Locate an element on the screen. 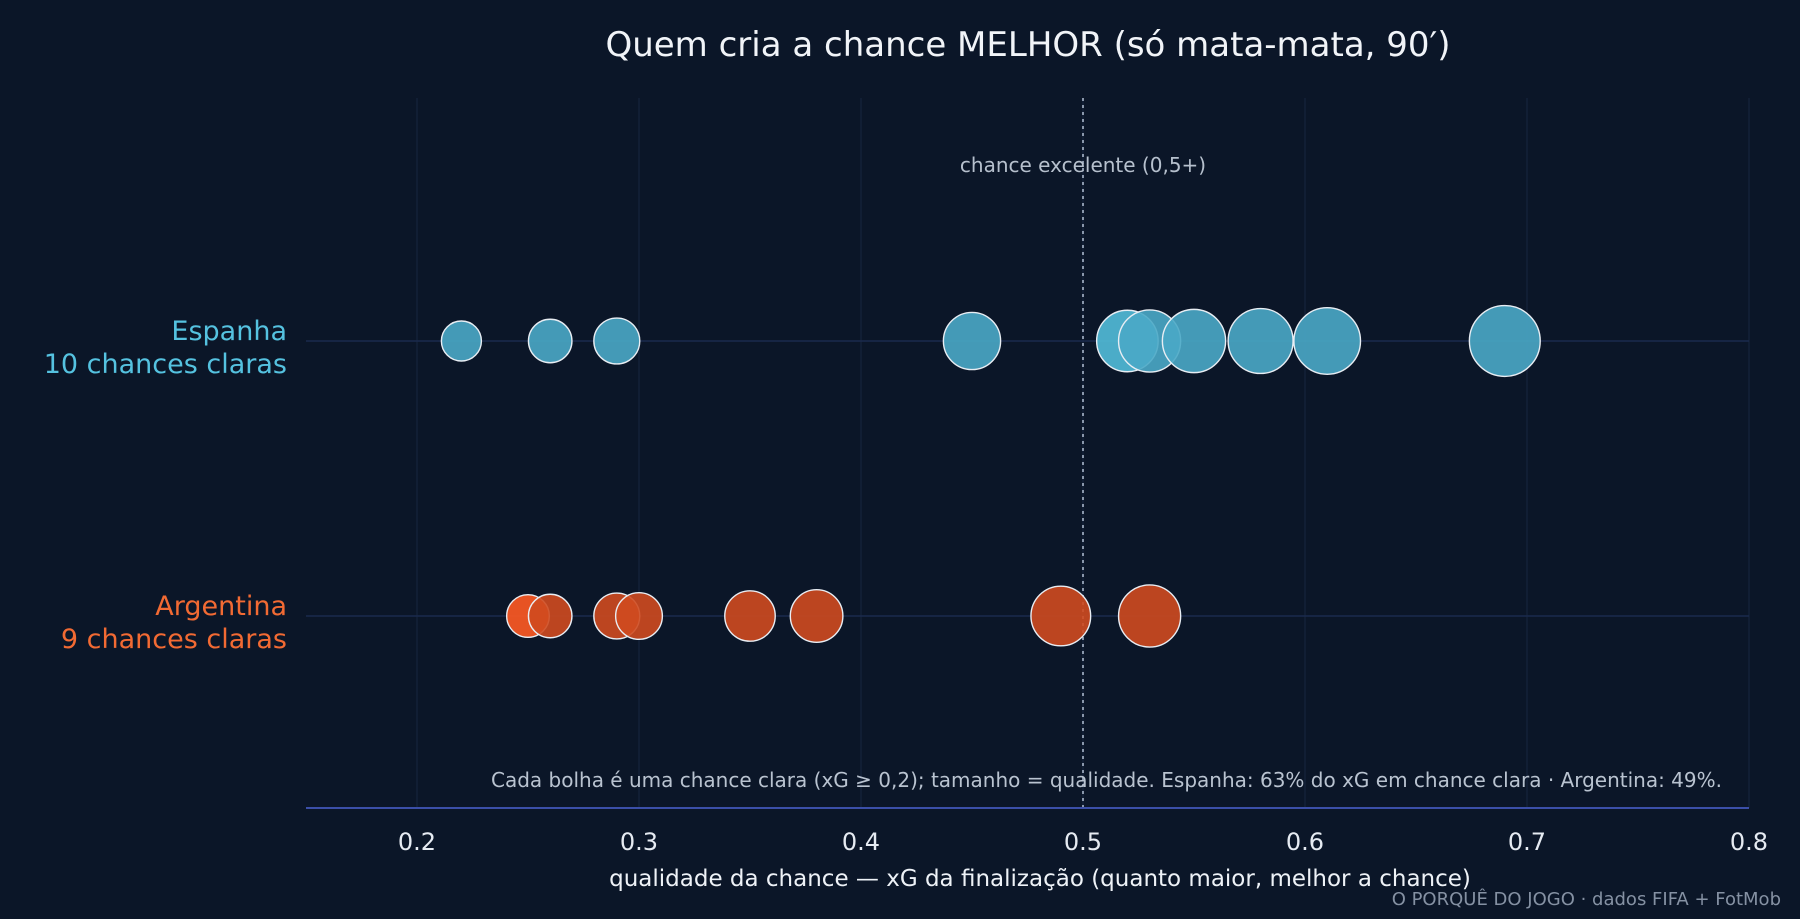 The width and height of the screenshot is (1800, 919). reference-line-label: chance excelente (0,5+) is located at coordinates (1083, 165).